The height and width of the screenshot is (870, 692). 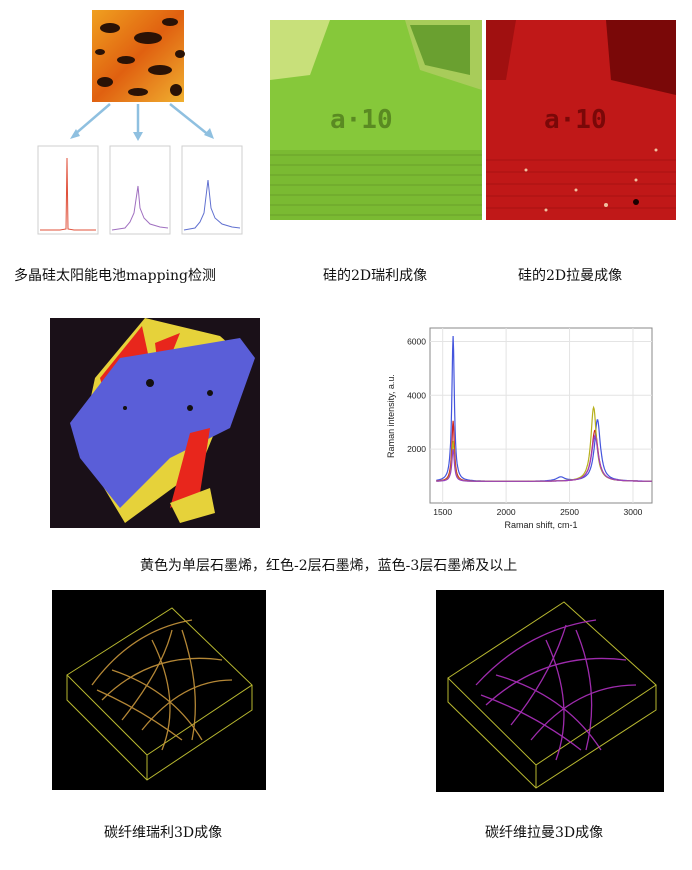 I want to click on caption-si-raman: 硅的2D拉曼成像, so click(x=570, y=276).